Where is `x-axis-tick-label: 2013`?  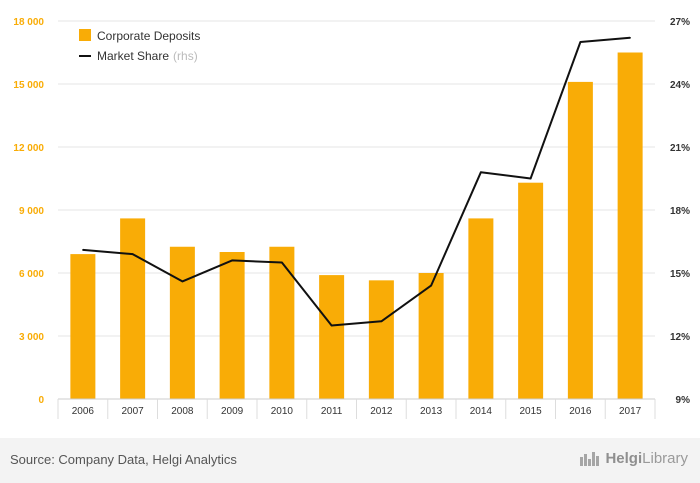
x-axis-tick-label: 2013 is located at coordinates (431, 411).